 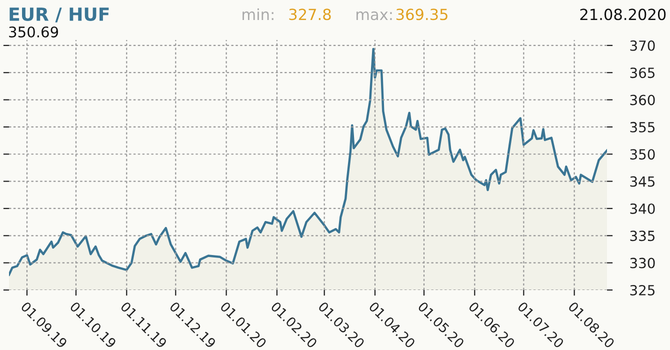 What do you see at coordinates (642, 263) in the screenshot?
I see `y-tick-label: 330` at bounding box center [642, 263].